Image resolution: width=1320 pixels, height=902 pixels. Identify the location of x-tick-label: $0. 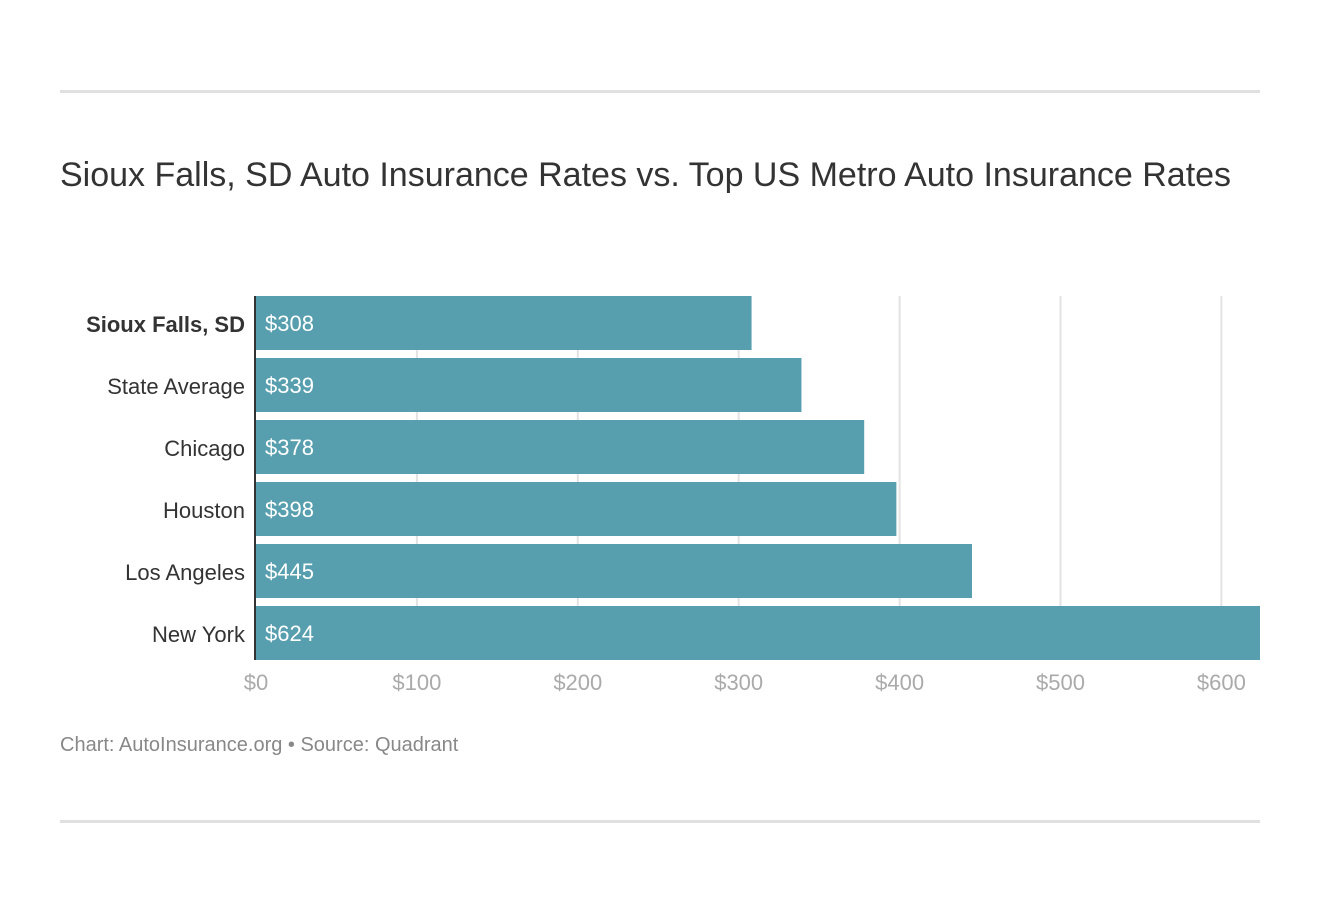
(256, 682).